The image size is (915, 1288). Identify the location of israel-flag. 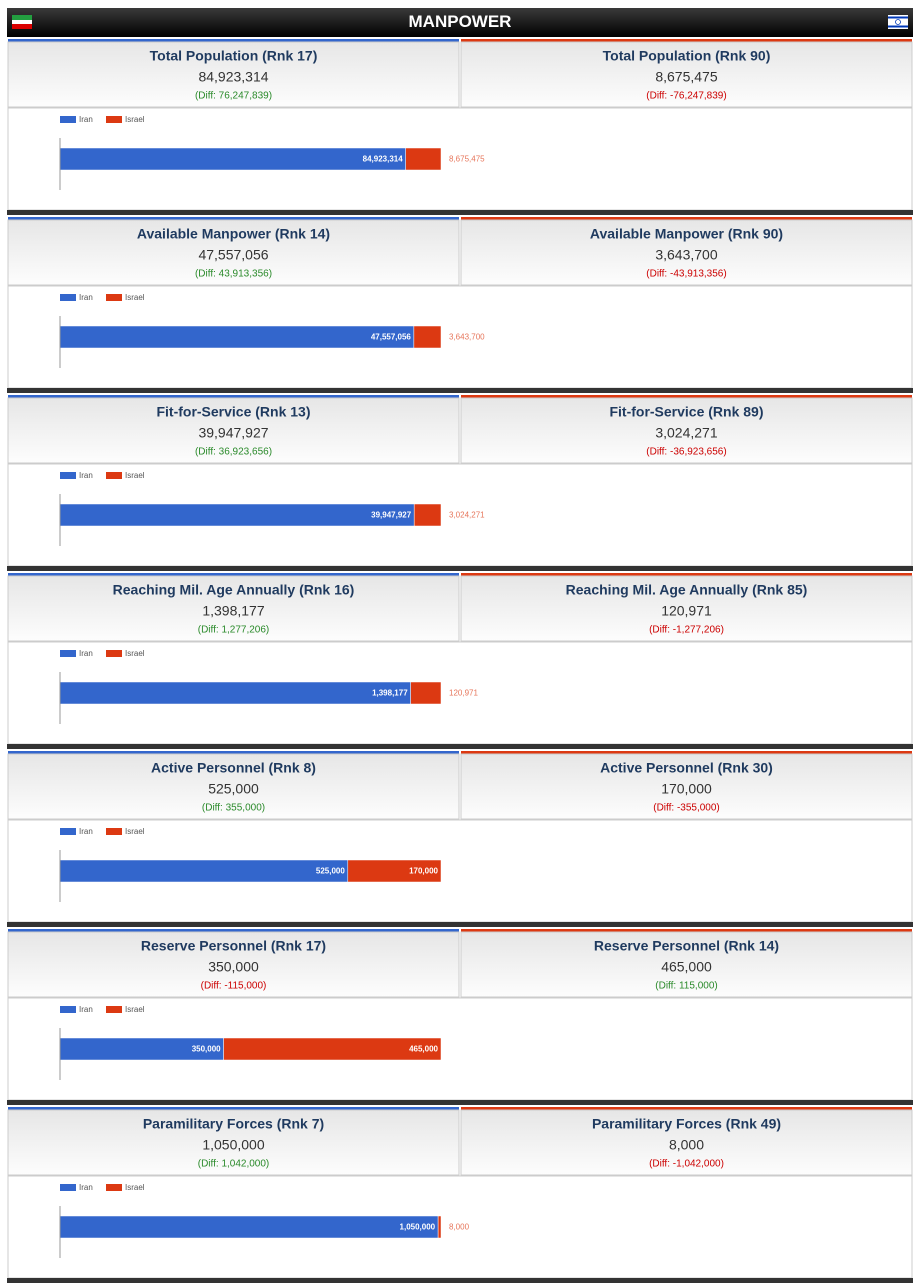
(898, 22).